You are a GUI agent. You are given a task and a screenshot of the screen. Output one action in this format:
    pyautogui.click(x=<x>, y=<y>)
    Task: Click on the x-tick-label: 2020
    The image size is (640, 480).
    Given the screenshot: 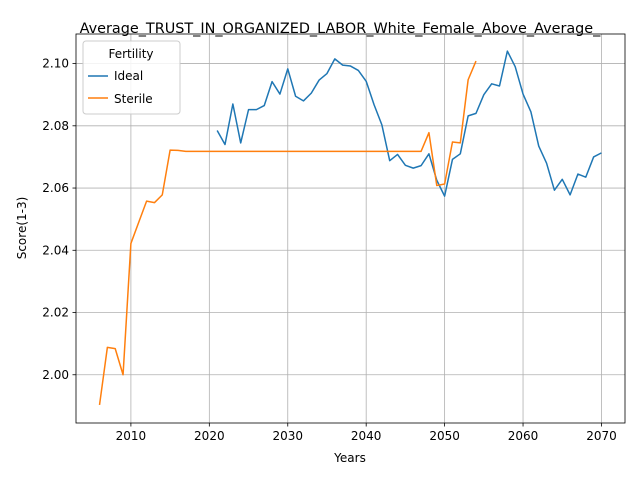 What is the action you would take?
    pyautogui.click(x=209, y=436)
    